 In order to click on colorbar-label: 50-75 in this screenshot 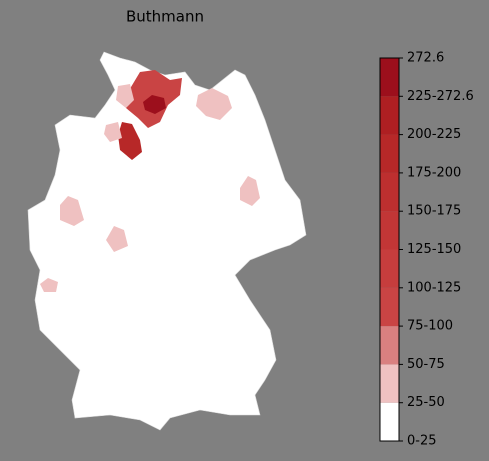, I will do `click(426, 364)`.